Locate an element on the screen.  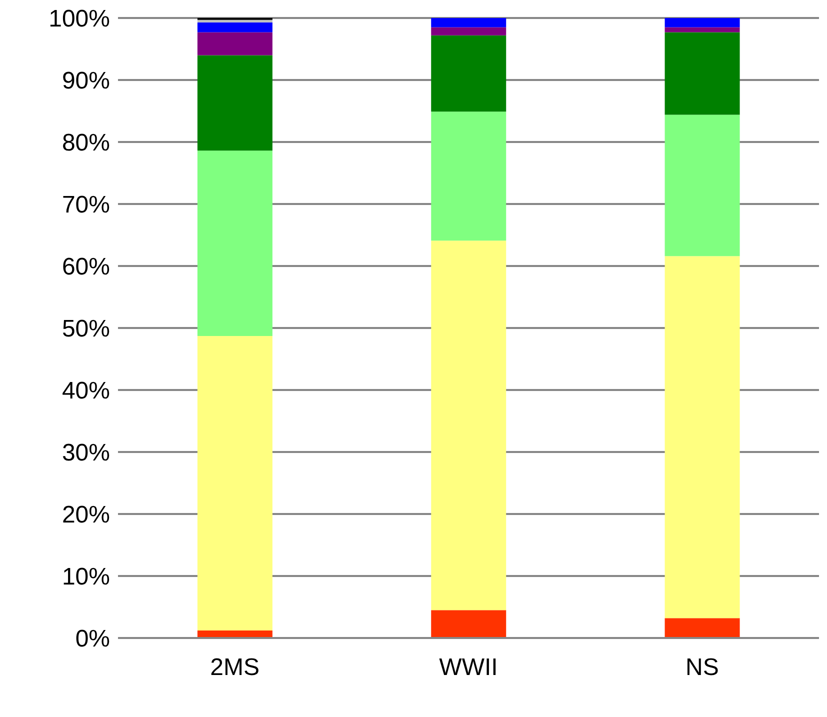
y-tick-label: 10% is located at coordinates (86, 577).